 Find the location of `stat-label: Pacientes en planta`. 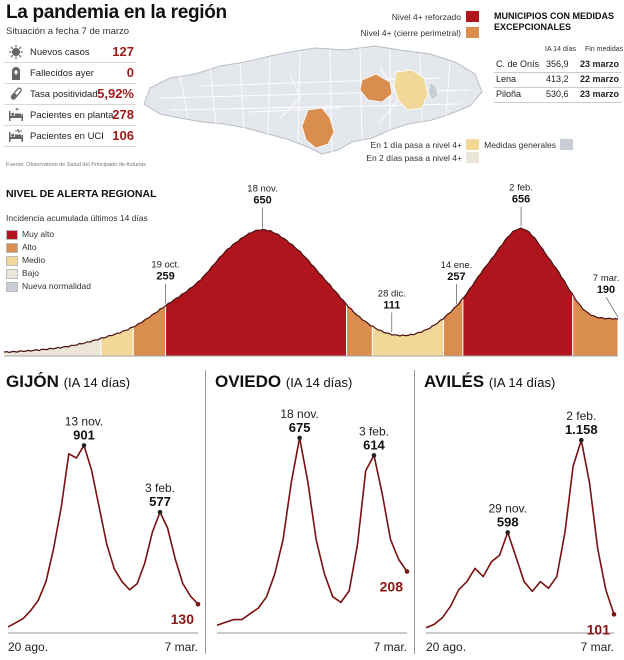

stat-label: Pacientes en planta is located at coordinates (72, 115).